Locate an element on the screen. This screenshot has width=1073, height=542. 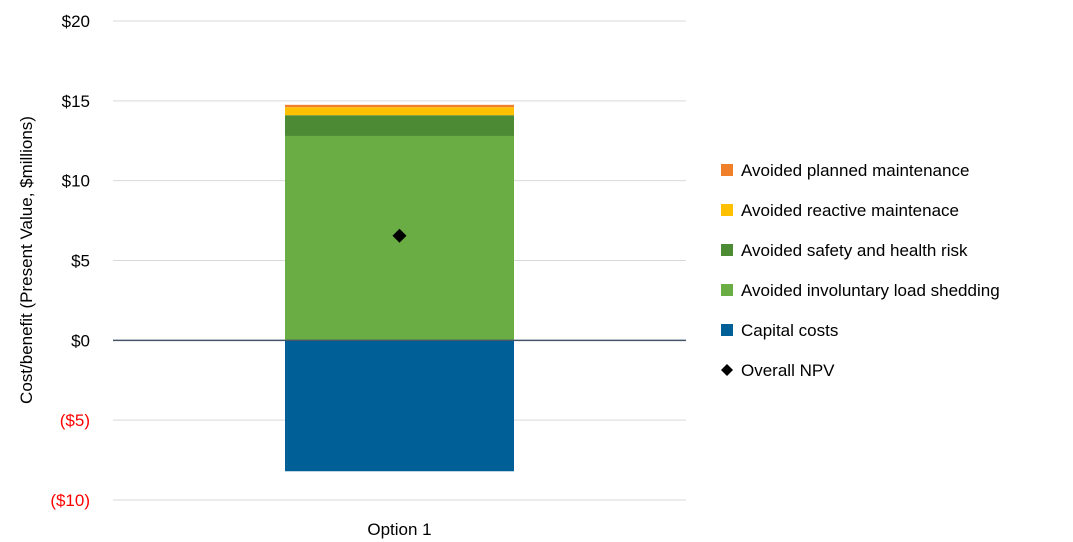
y-tick-label: ($5) is located at coordinates (75, 420).